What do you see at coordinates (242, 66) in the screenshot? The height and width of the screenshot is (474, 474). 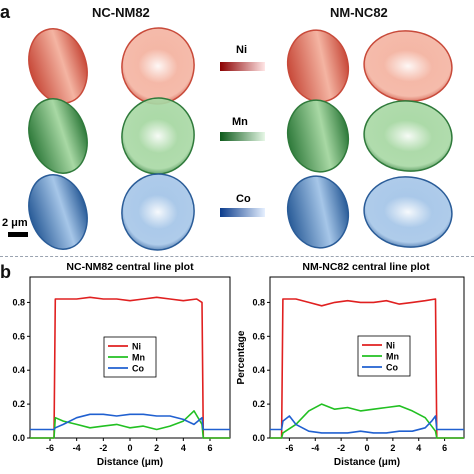 I see `ni-color-scale-bar` at bounding box center [242, 66].